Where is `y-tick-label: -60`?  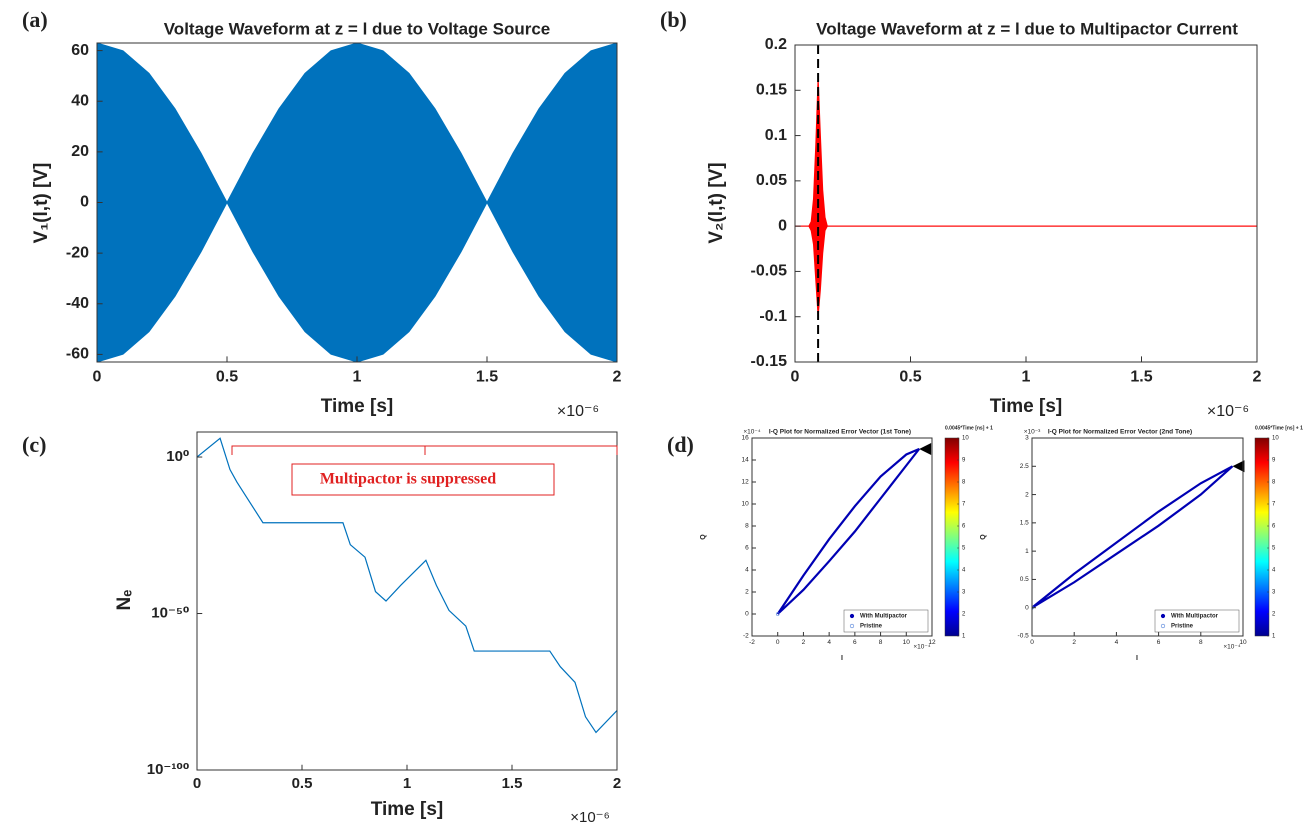 y-tick-label: -60 is located at coordinates (77, 354).